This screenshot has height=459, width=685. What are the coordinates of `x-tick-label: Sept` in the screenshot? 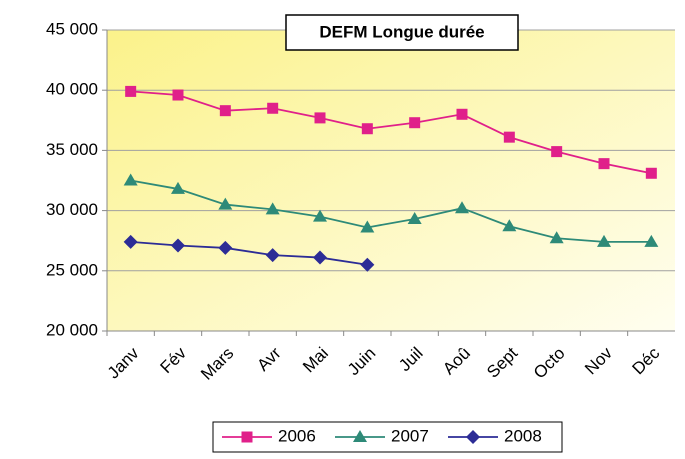 It's located at (502, 362).